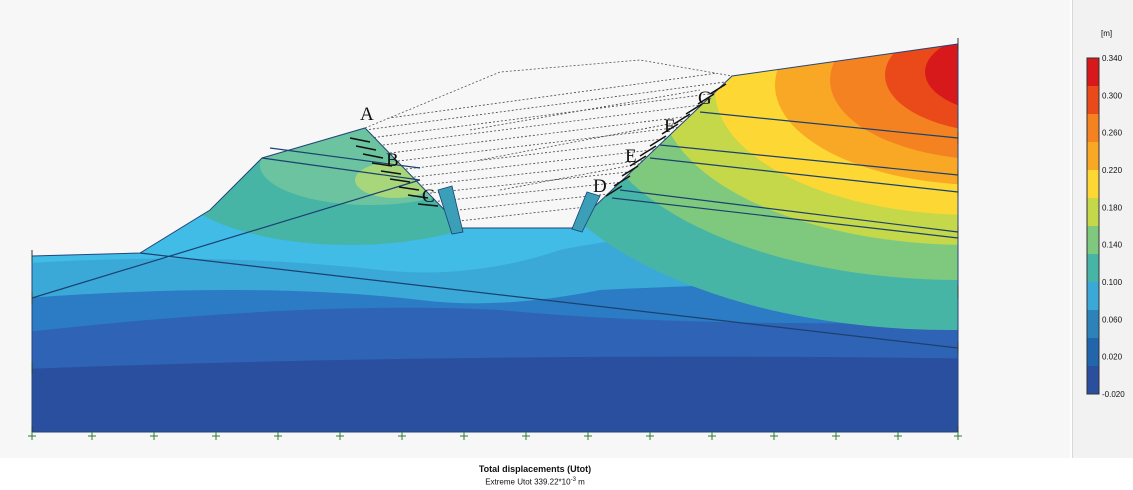 The height and width of the screenshot is (490, 1133). What do you see at coordinates (1112, 133) in the screenshot?
I see `legend-tick-label: 0.260` at bounding box center [1112, 133].